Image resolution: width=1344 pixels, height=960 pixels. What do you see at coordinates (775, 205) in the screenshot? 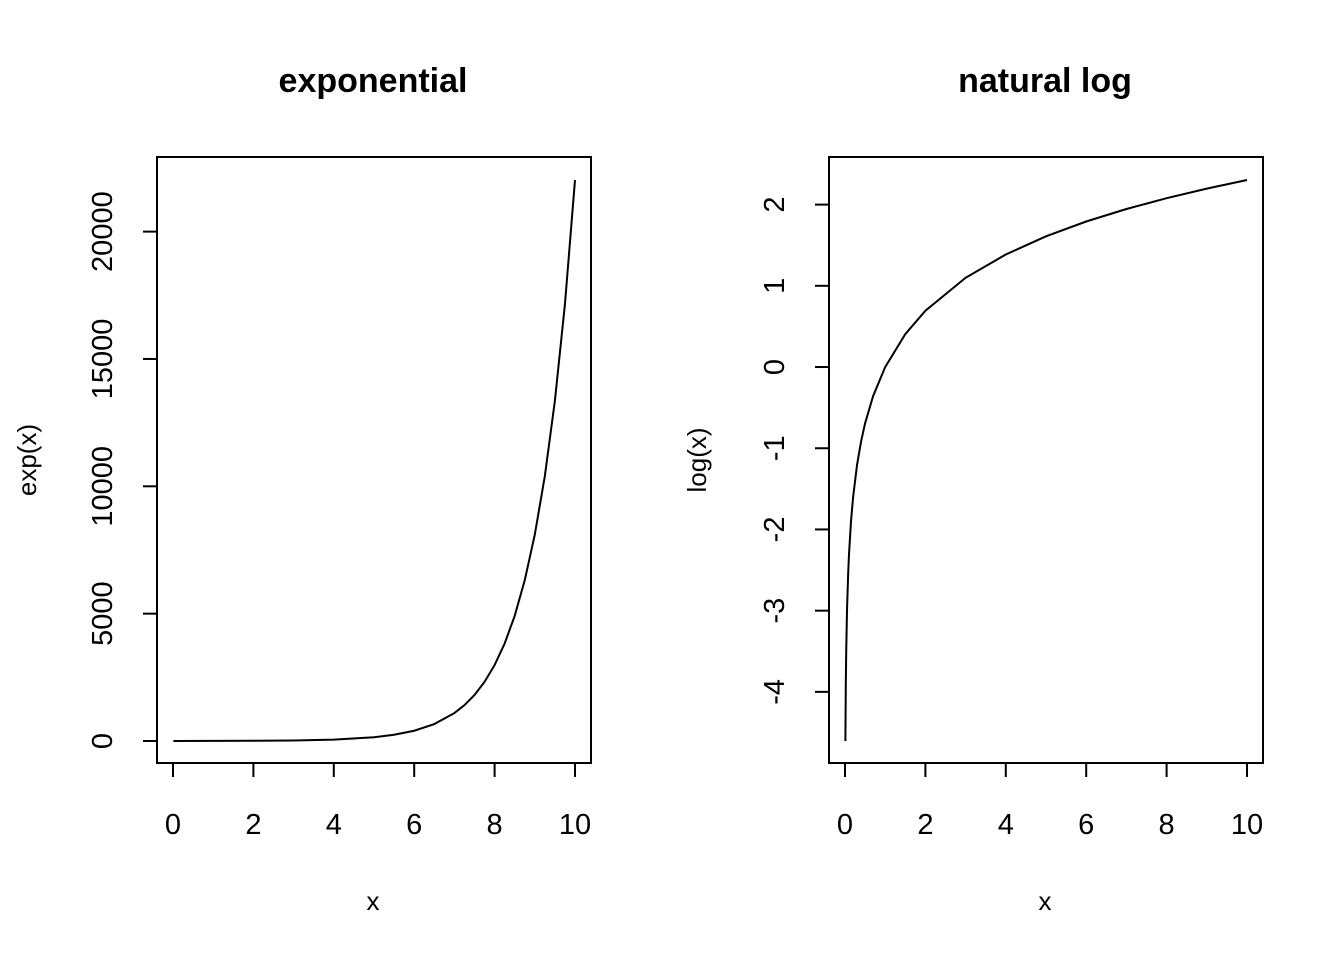
I see `y-tick-label: 2` at bounding box center [775, 205].